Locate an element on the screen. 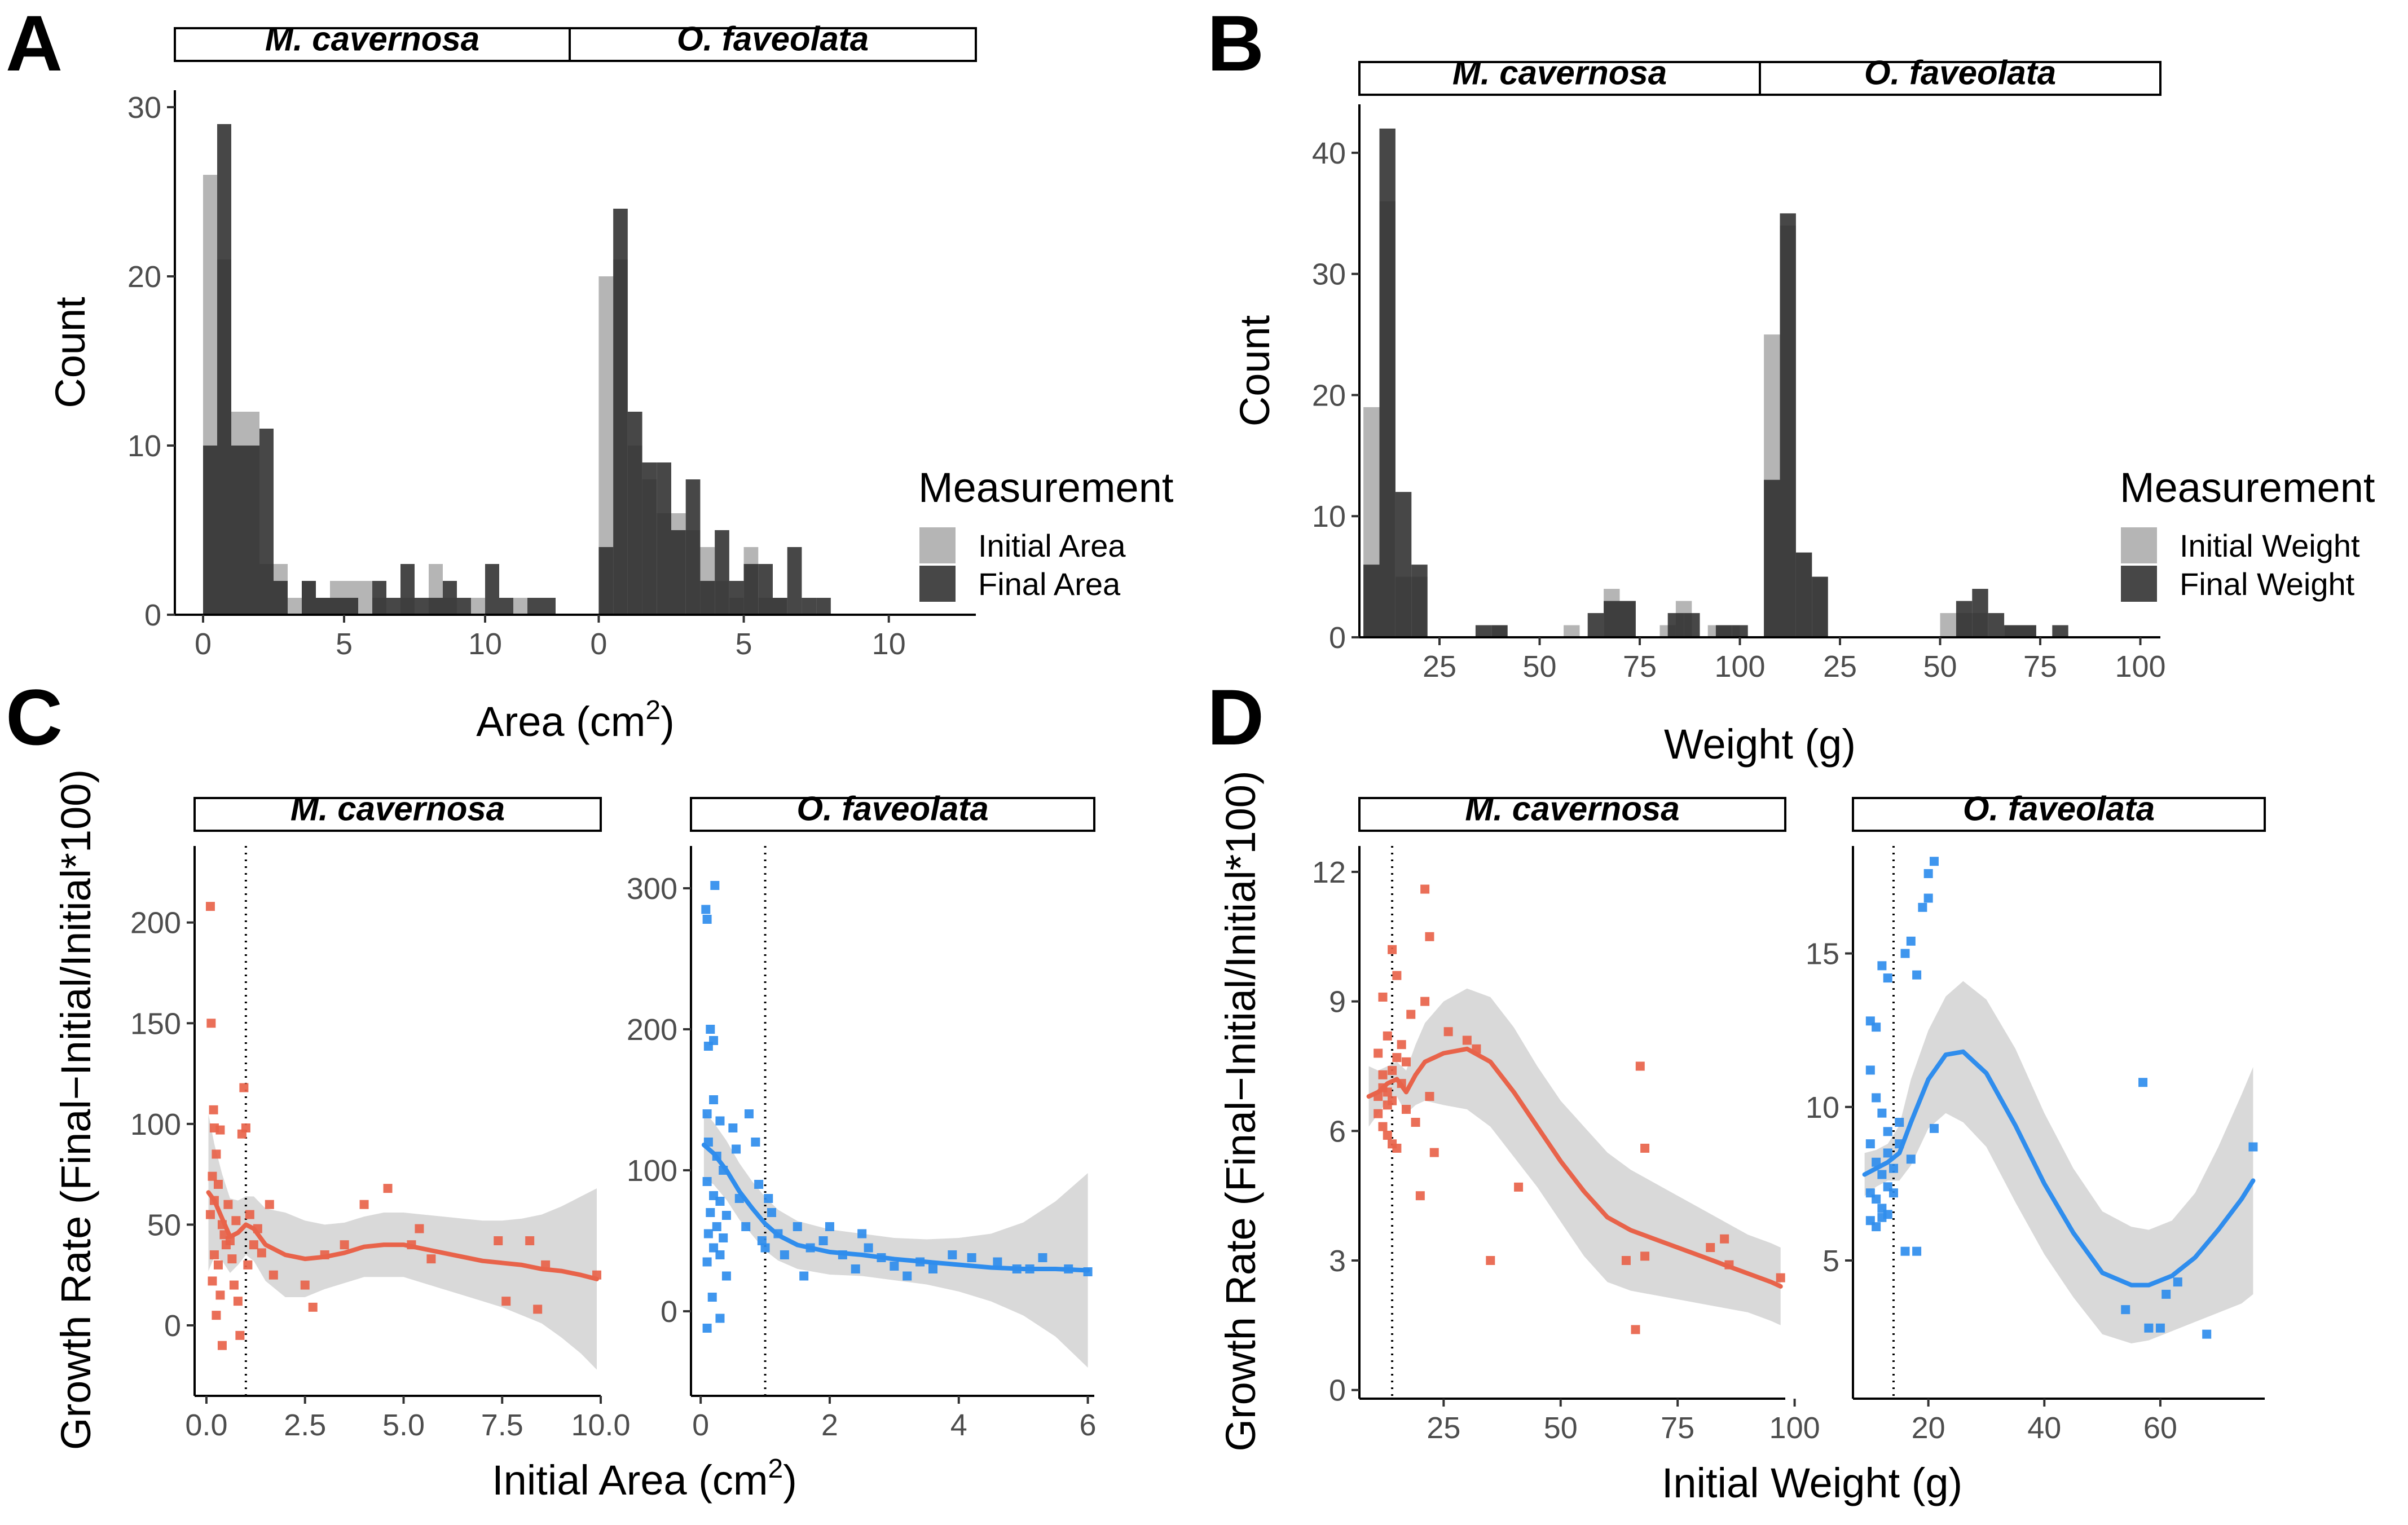 This screenshot has width=2408, height=1525. x-tick-label: 50 is located at coordinates (1561, 1428).